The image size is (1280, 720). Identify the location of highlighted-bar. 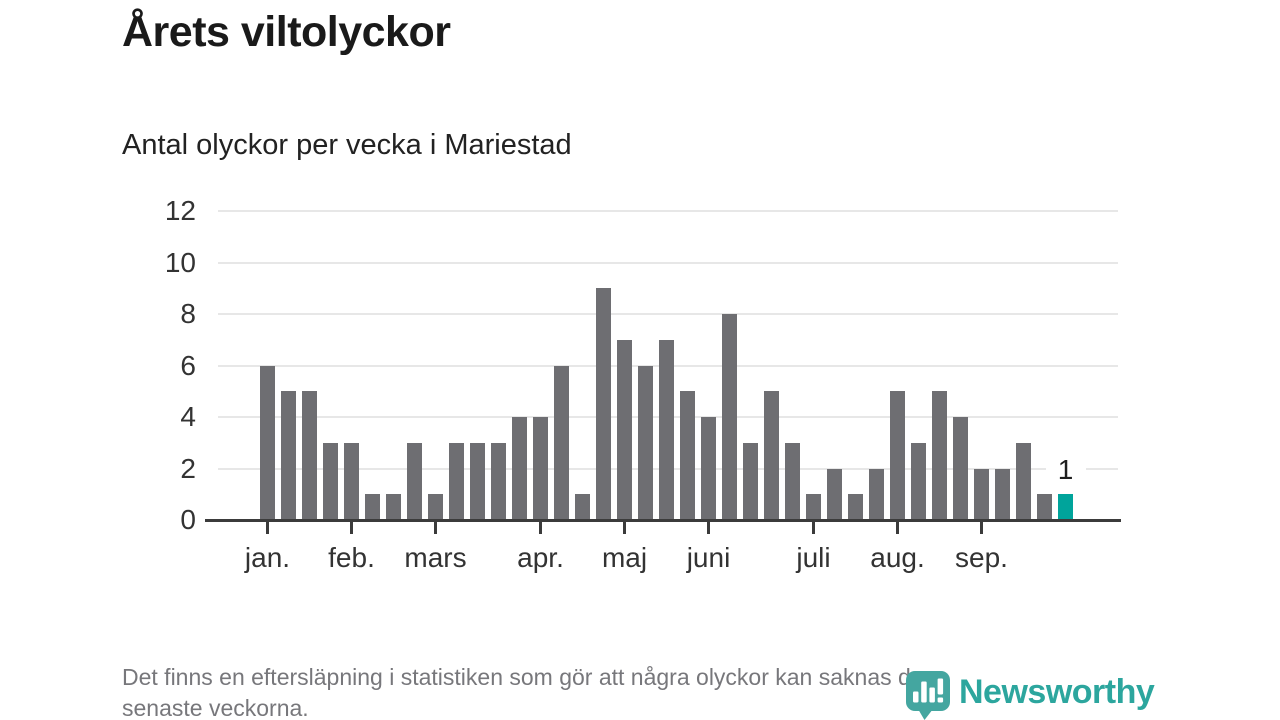
(1065, 507).